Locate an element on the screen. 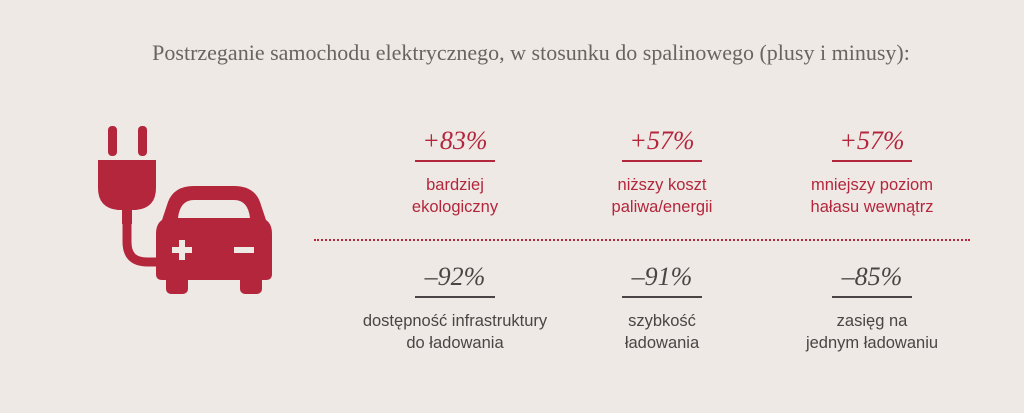  plus-value-1: +83% is located at coordinates (455, 140).